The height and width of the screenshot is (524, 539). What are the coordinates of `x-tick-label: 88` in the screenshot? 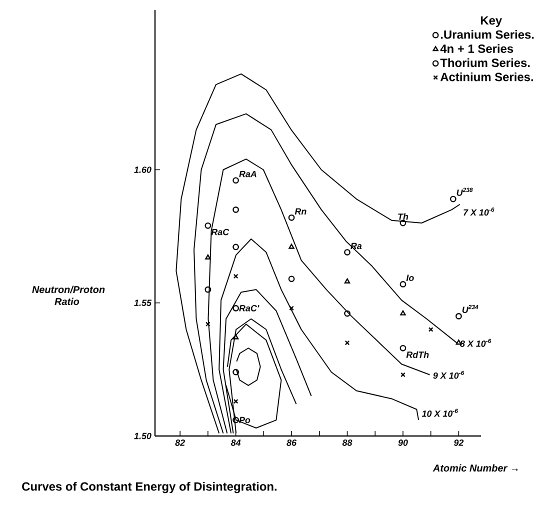 It's located at (347, 443).